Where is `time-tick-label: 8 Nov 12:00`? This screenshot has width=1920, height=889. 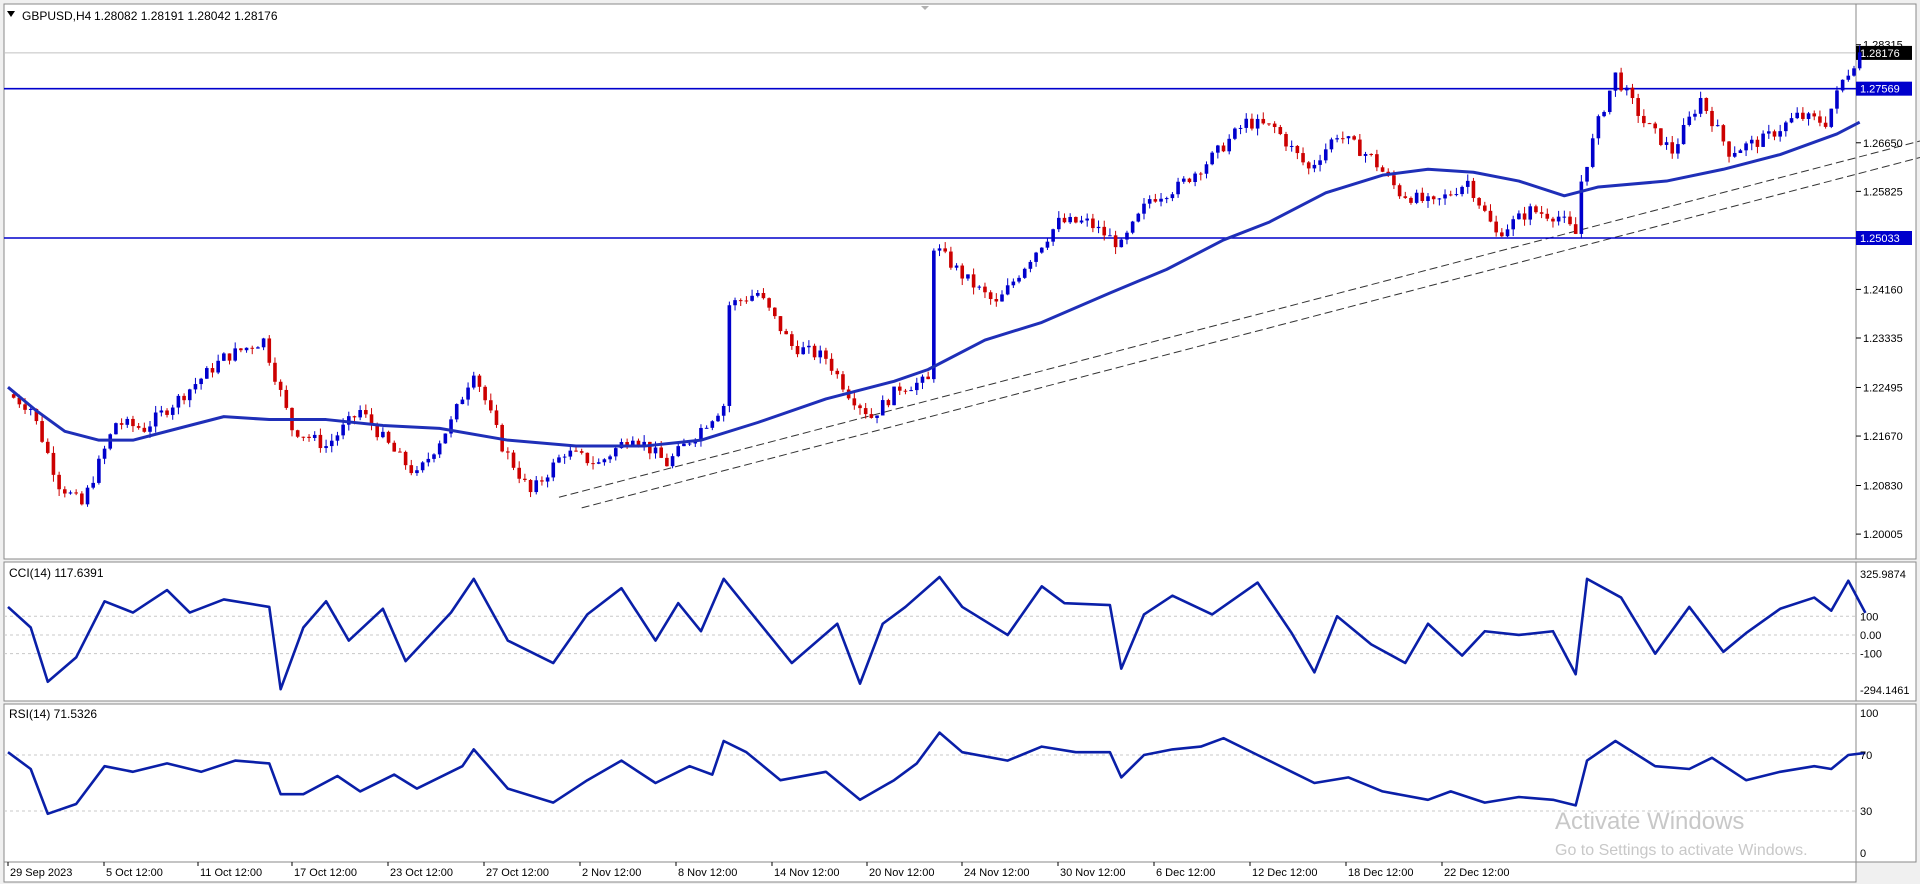 time-tick-label: 8 Nov 12:00 is located at coordinates (707, 873).